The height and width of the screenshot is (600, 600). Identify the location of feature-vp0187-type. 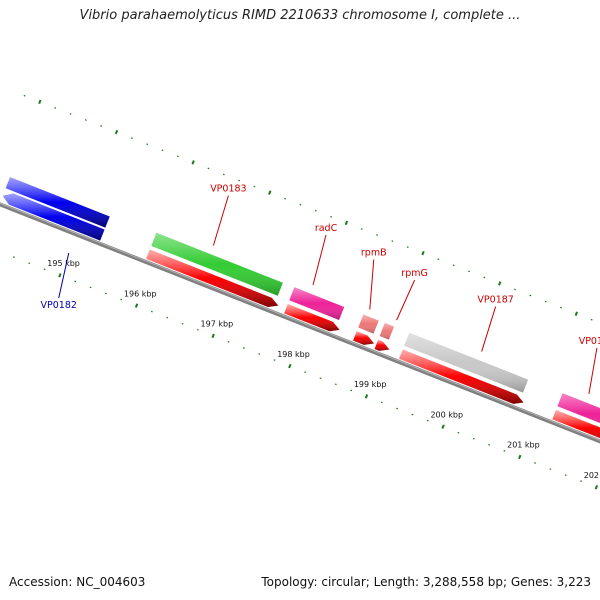
(466, 362).